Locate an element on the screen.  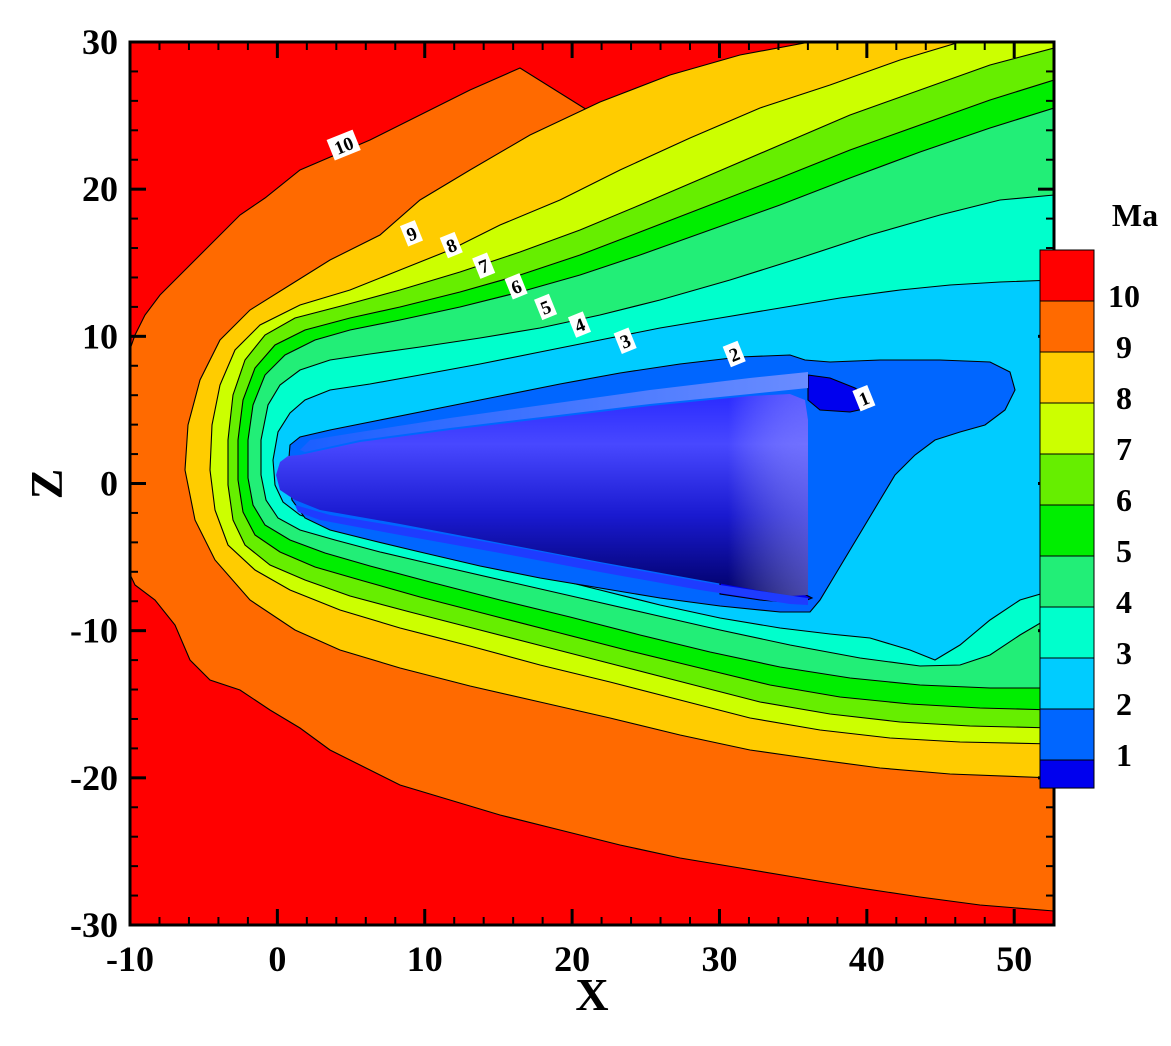
contour-label: 2 is located at coordinates (734, 354).